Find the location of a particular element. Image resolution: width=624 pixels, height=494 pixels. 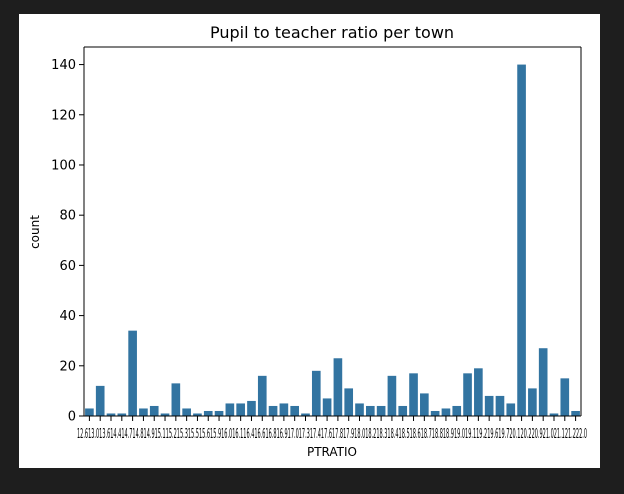

y-tick-label-80: 80 is located at coordinates (67, 216).